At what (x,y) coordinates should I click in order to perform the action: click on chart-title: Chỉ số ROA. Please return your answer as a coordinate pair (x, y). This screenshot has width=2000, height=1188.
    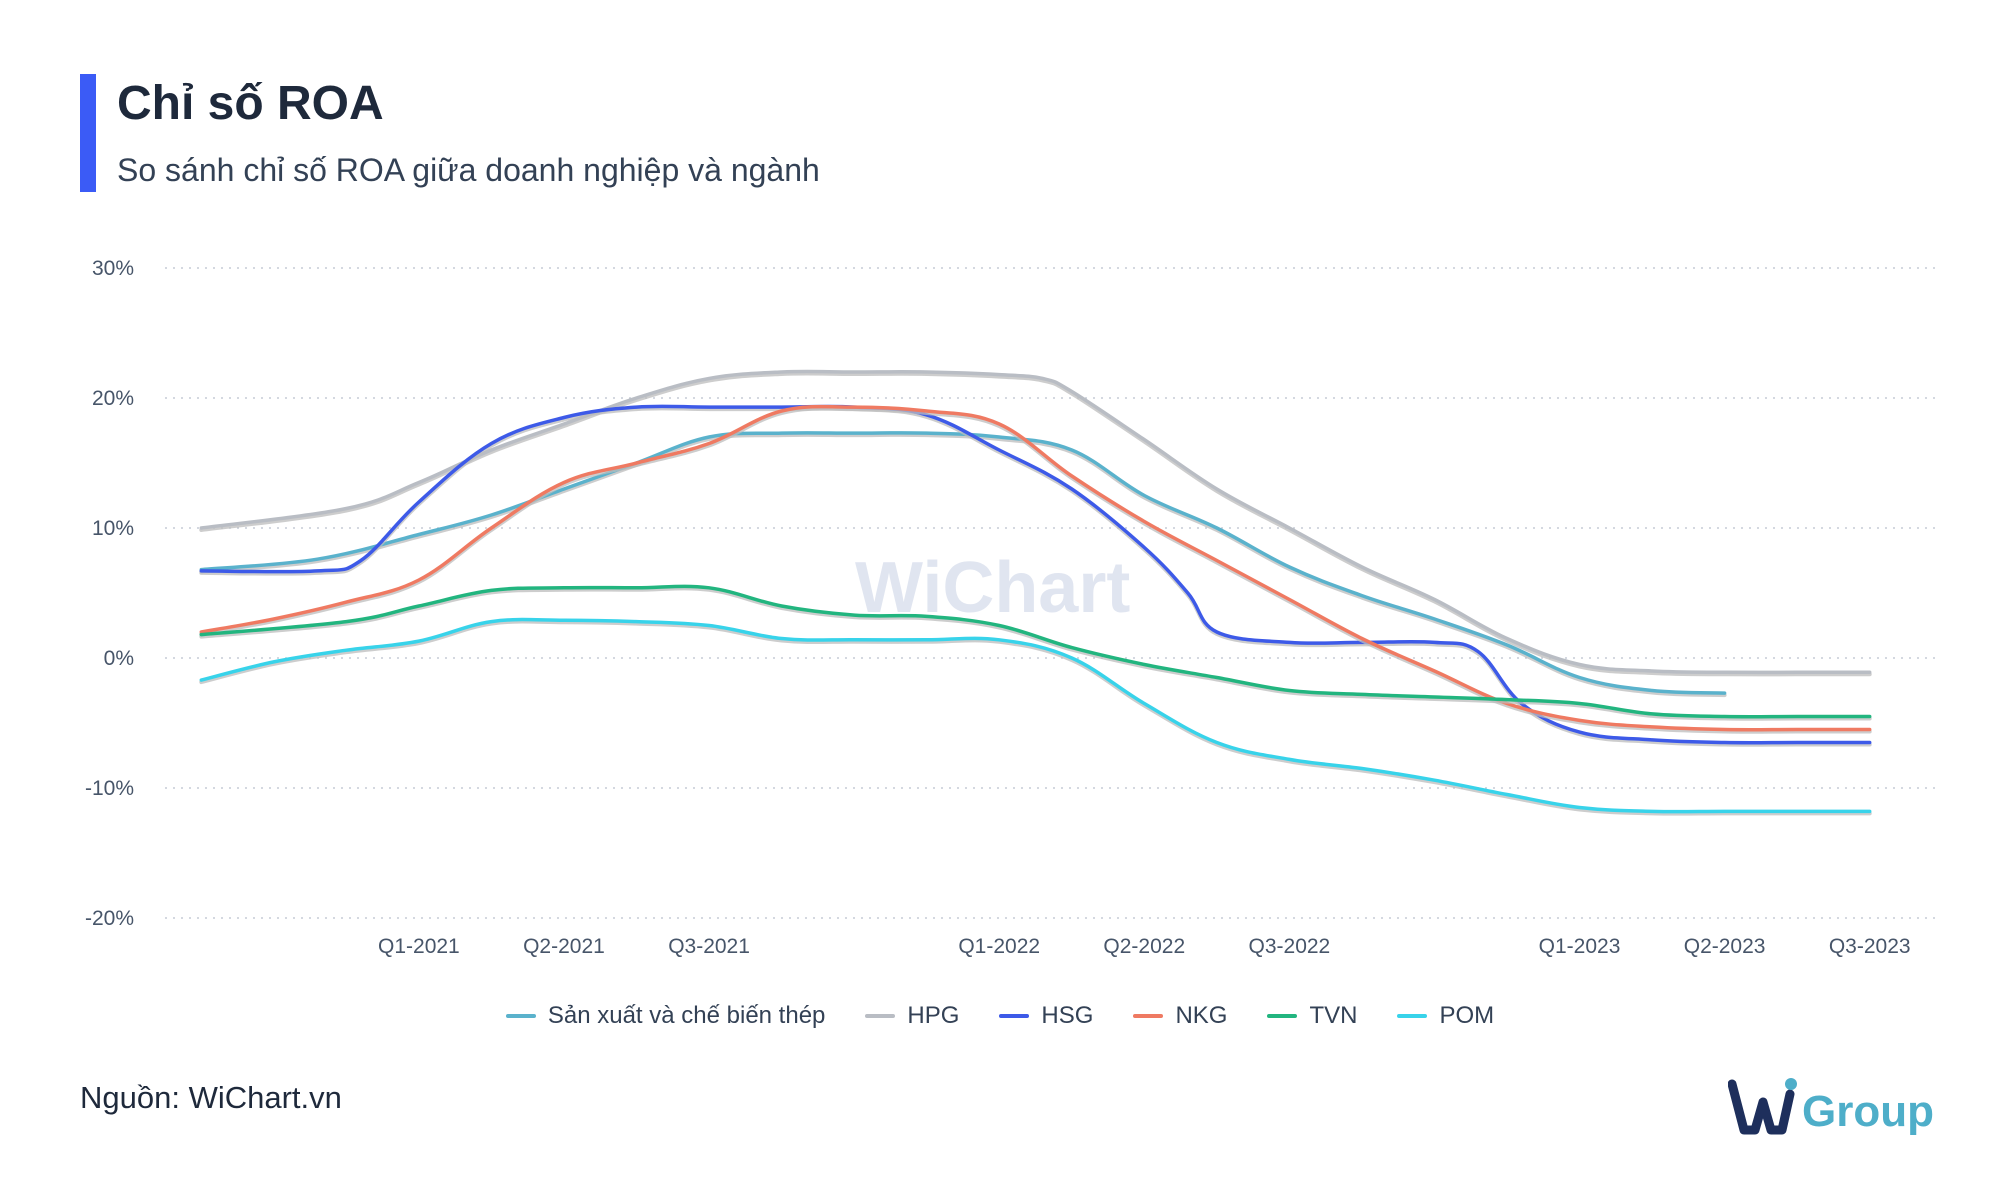
    Looking at the image, I should click on (250, 103).